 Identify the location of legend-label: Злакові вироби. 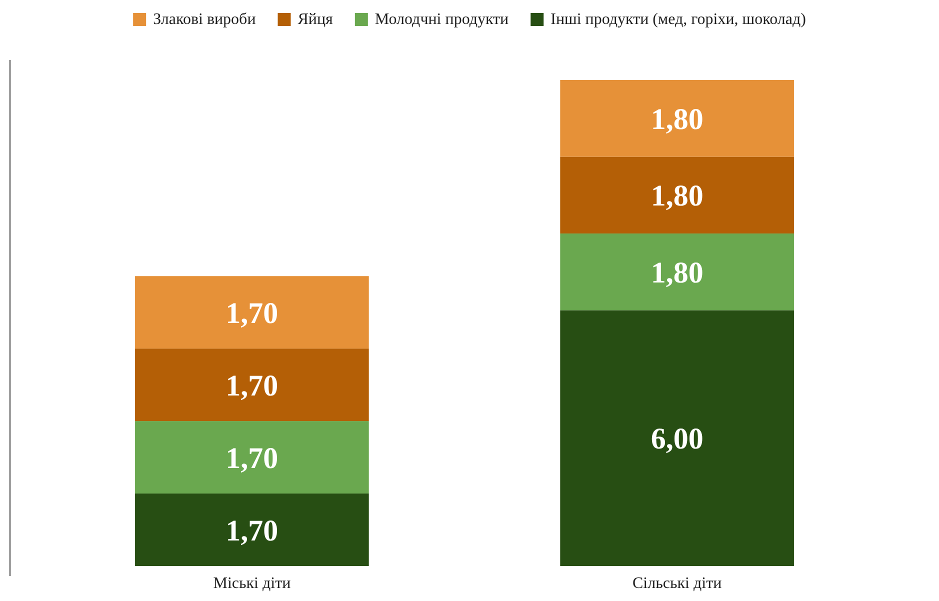
(204, 19).